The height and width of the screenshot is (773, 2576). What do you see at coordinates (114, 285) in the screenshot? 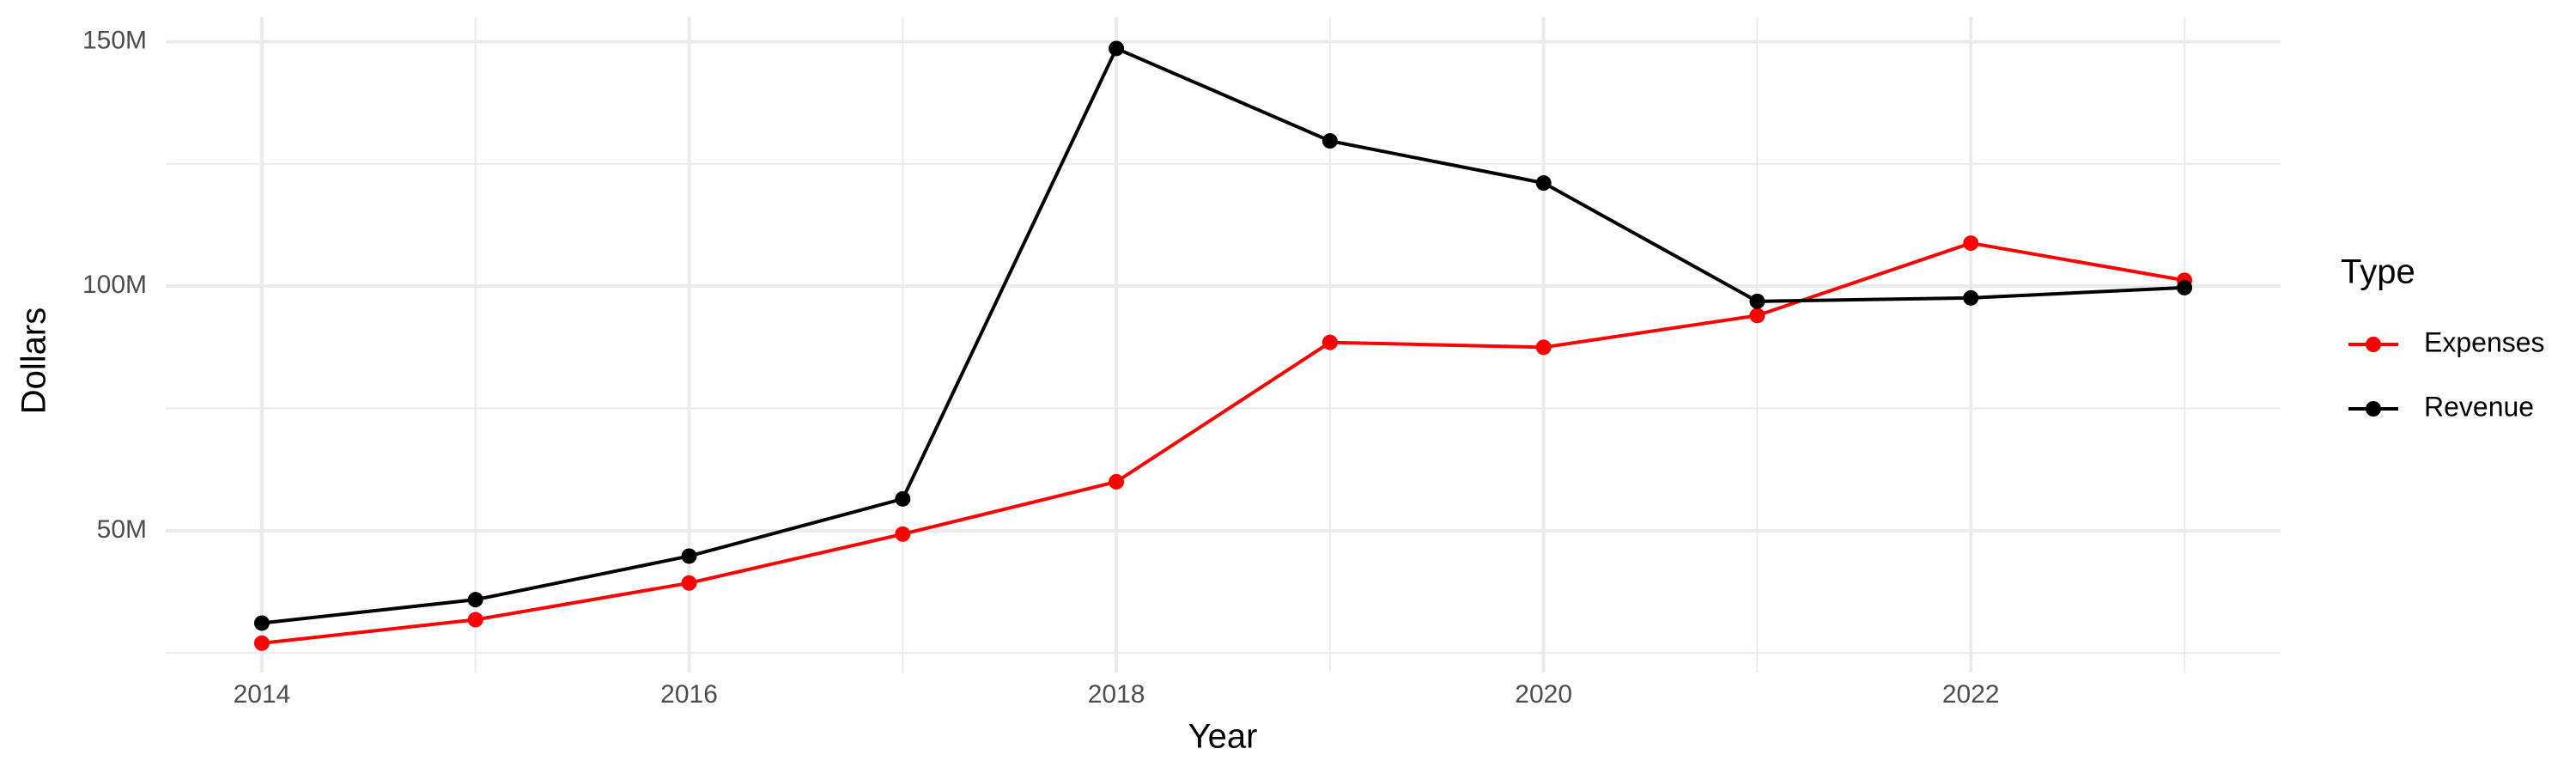
I see `y-tick-label: 100M` at bounding box center [114, 285].